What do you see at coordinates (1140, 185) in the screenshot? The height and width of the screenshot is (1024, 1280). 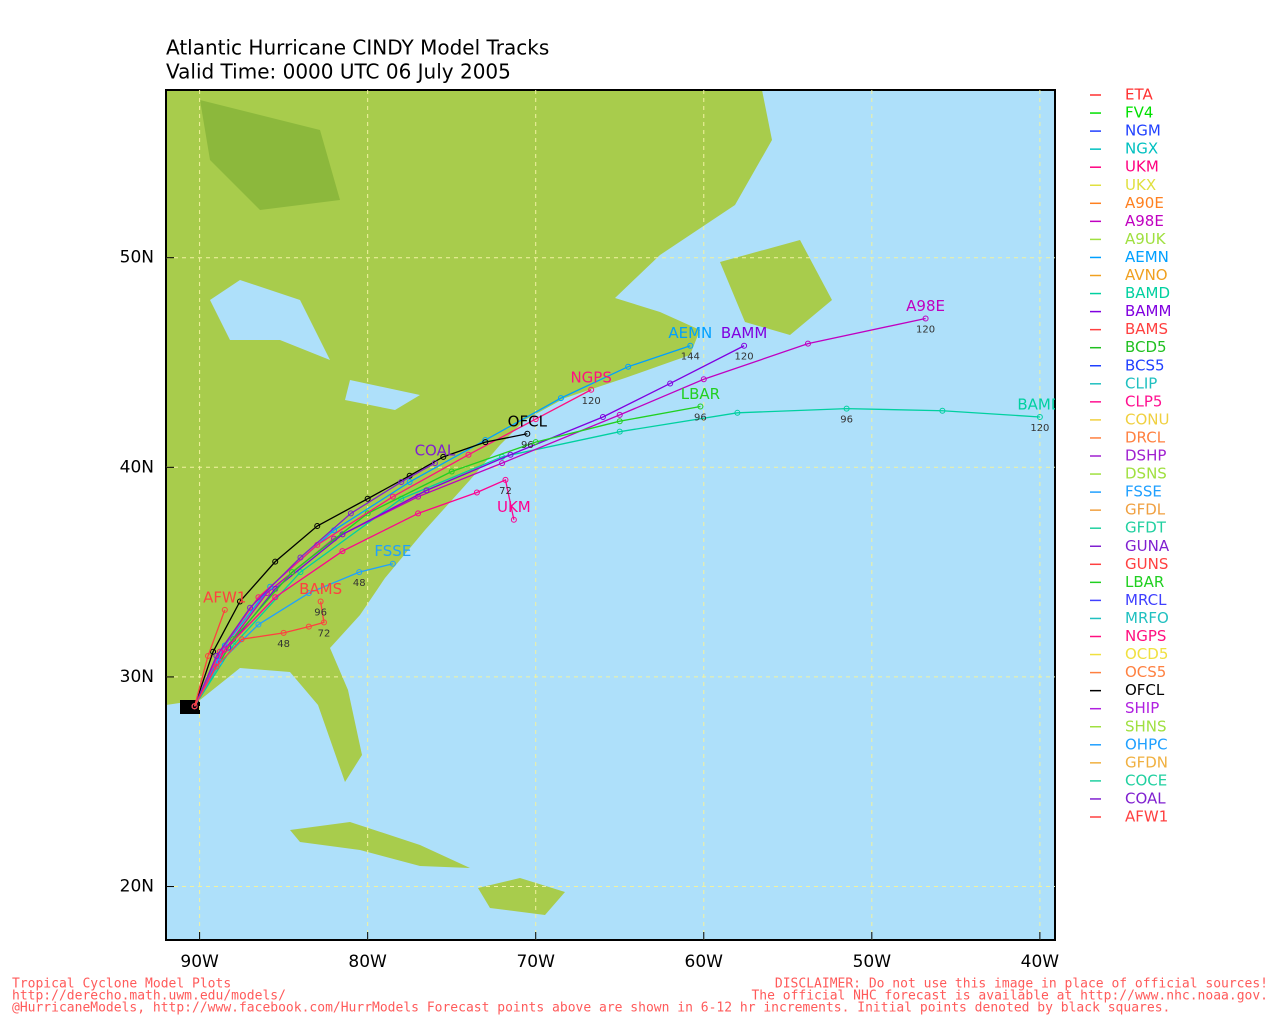 I see `legend-label: UKX` at bounding box center [1140, 185].